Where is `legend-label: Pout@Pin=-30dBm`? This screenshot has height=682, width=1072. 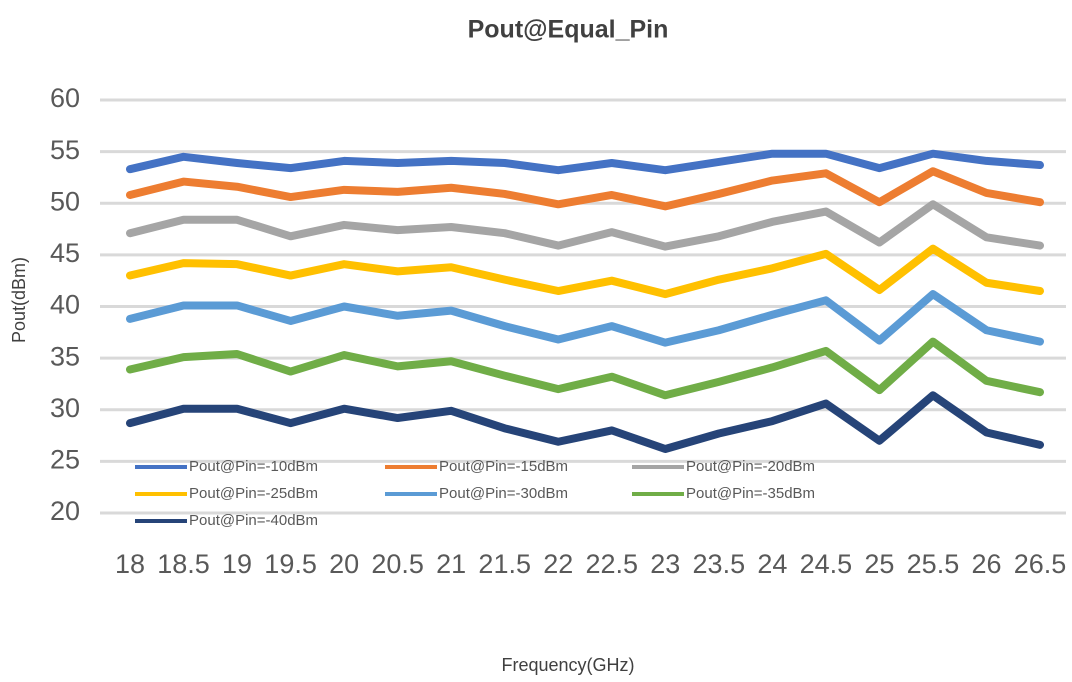
legend-label: Pout@Pin=-30dBm is located at coordinates (503, 493).